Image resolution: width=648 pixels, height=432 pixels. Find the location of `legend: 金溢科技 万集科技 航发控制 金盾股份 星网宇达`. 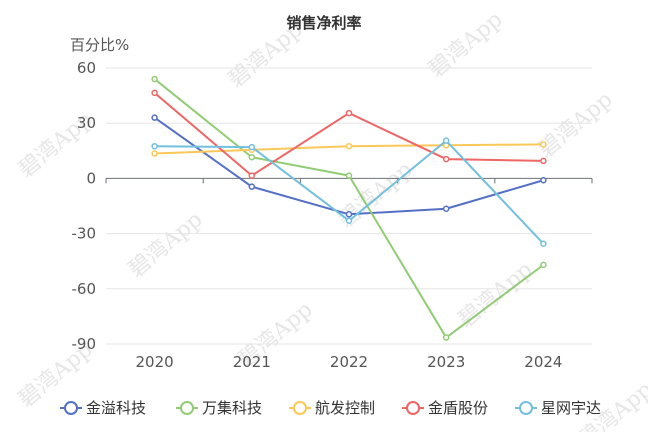

legend: 金溢科技 万集科技 航发控制 金盾股份 星网宇达 is located at coordinates (330, 408).